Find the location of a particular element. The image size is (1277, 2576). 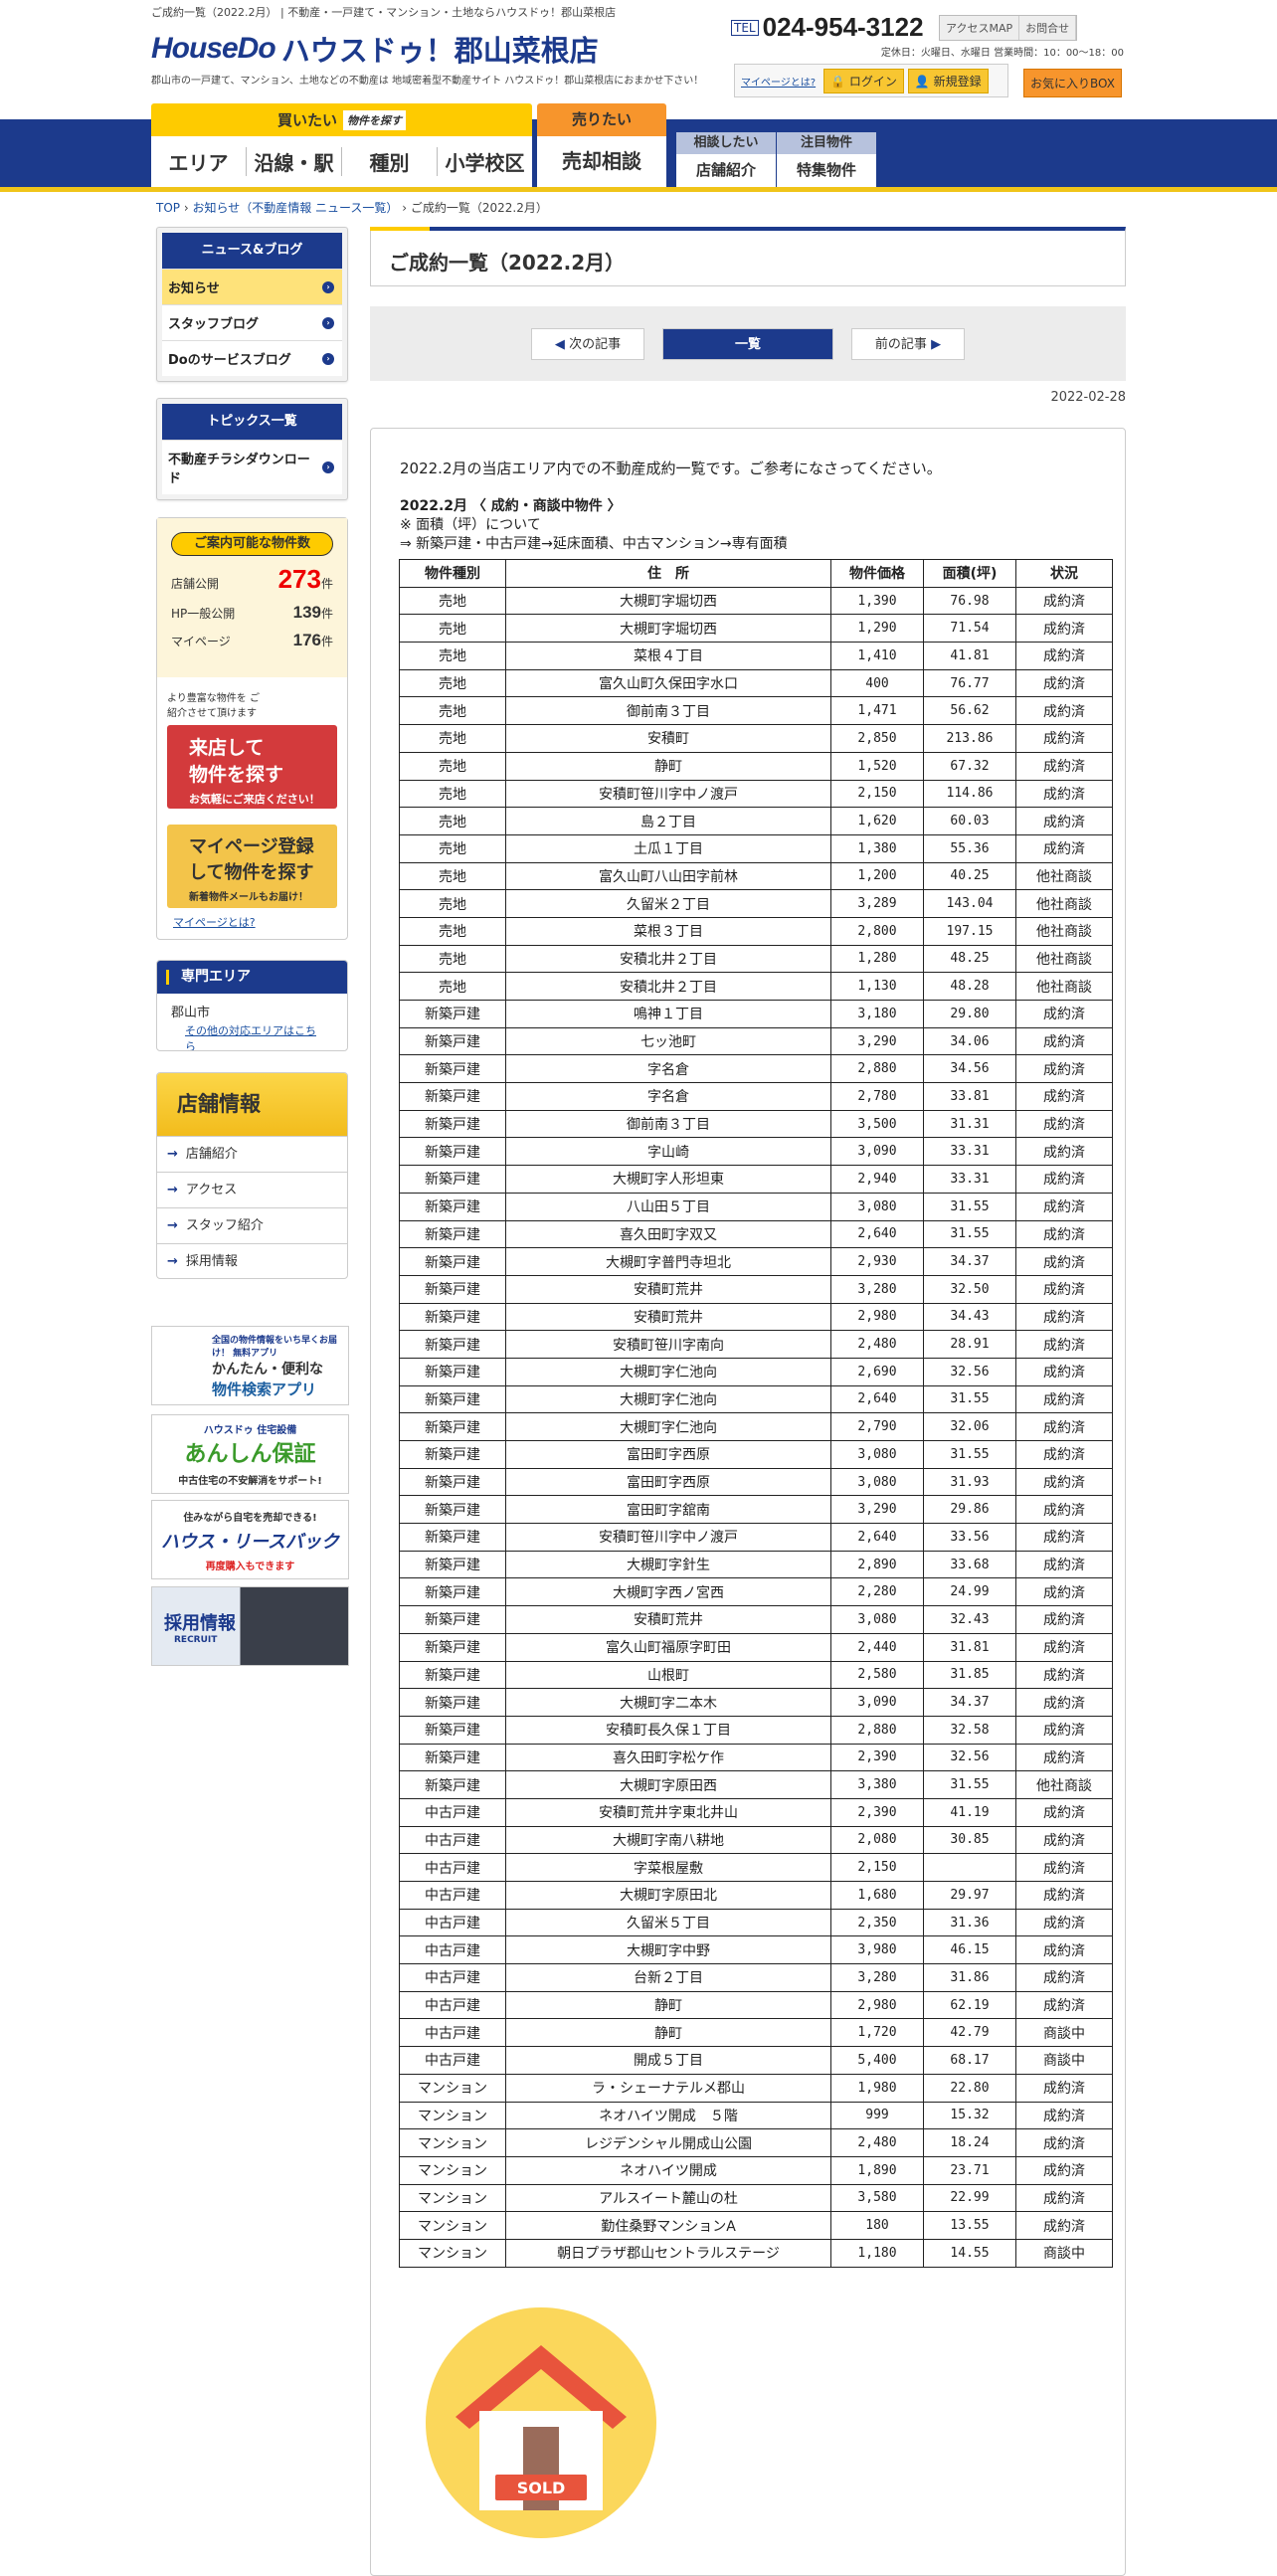

cell-area: 29.86 is located at coordinates (969, 1510).